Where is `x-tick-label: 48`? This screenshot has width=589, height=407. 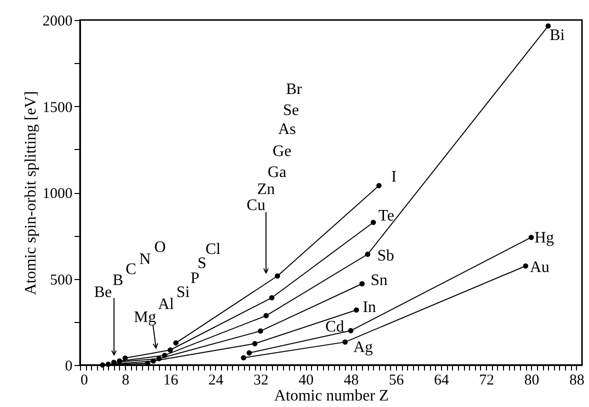 x-tick-label: 48 is located at coordinates (351, 380).